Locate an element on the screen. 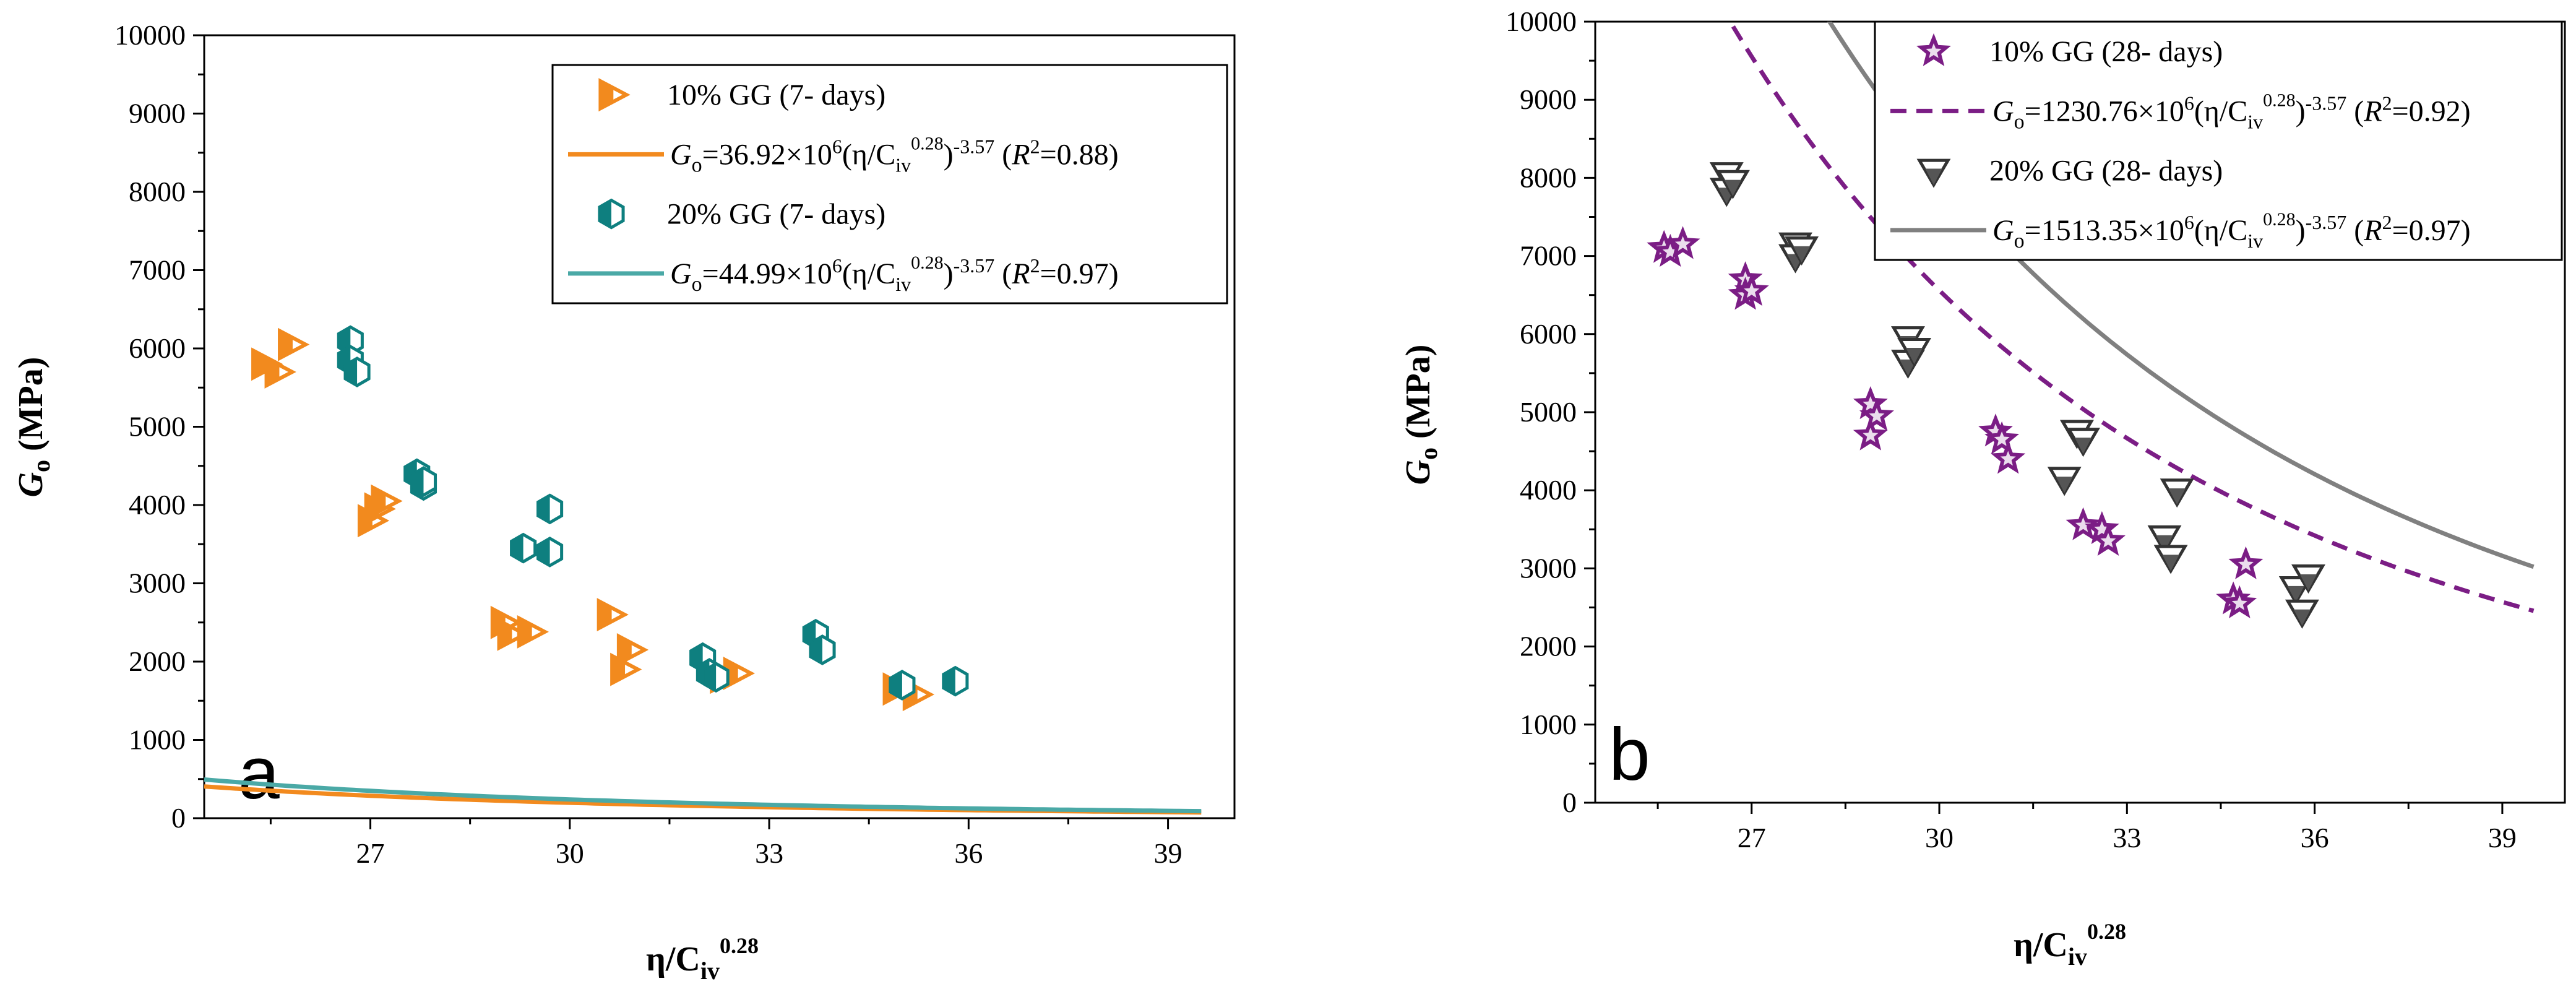 This screenshot has height=1002, width=2576. legend-fit-label: Go=44.99×106(η/Civ0.28)-3.57 (R2=0.97) is located at coordinates (894, 274).